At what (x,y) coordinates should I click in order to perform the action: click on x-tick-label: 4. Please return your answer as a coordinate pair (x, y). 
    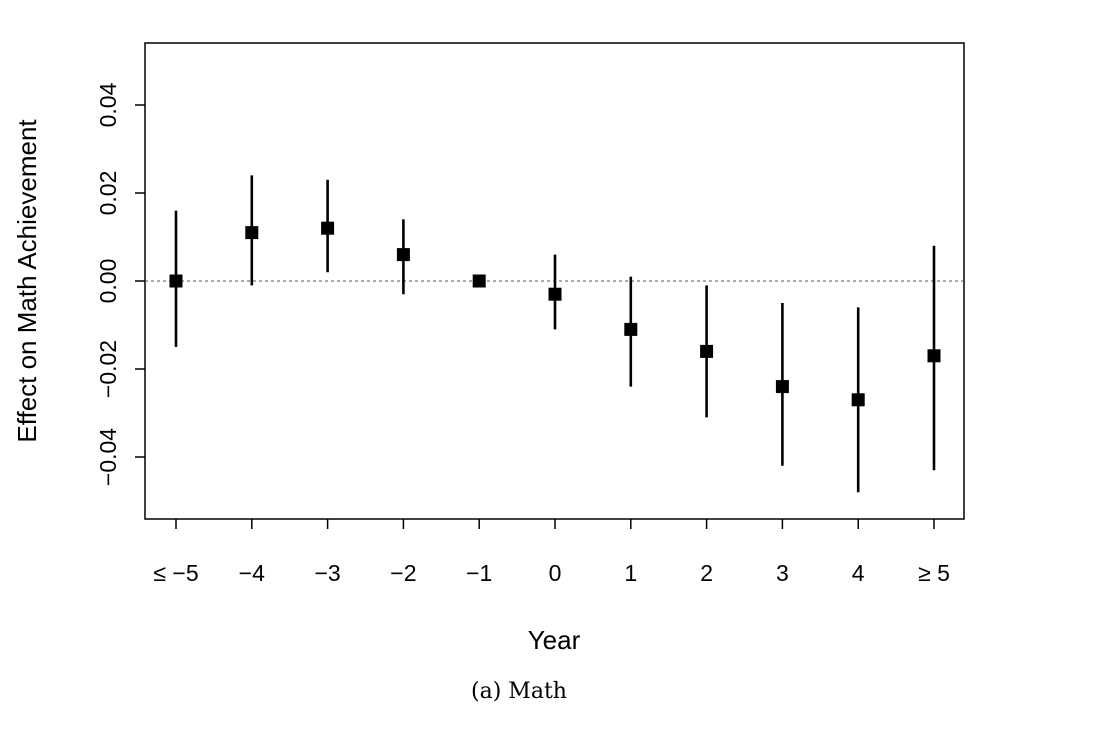
    Looking at the image, I should click on (858, 573).